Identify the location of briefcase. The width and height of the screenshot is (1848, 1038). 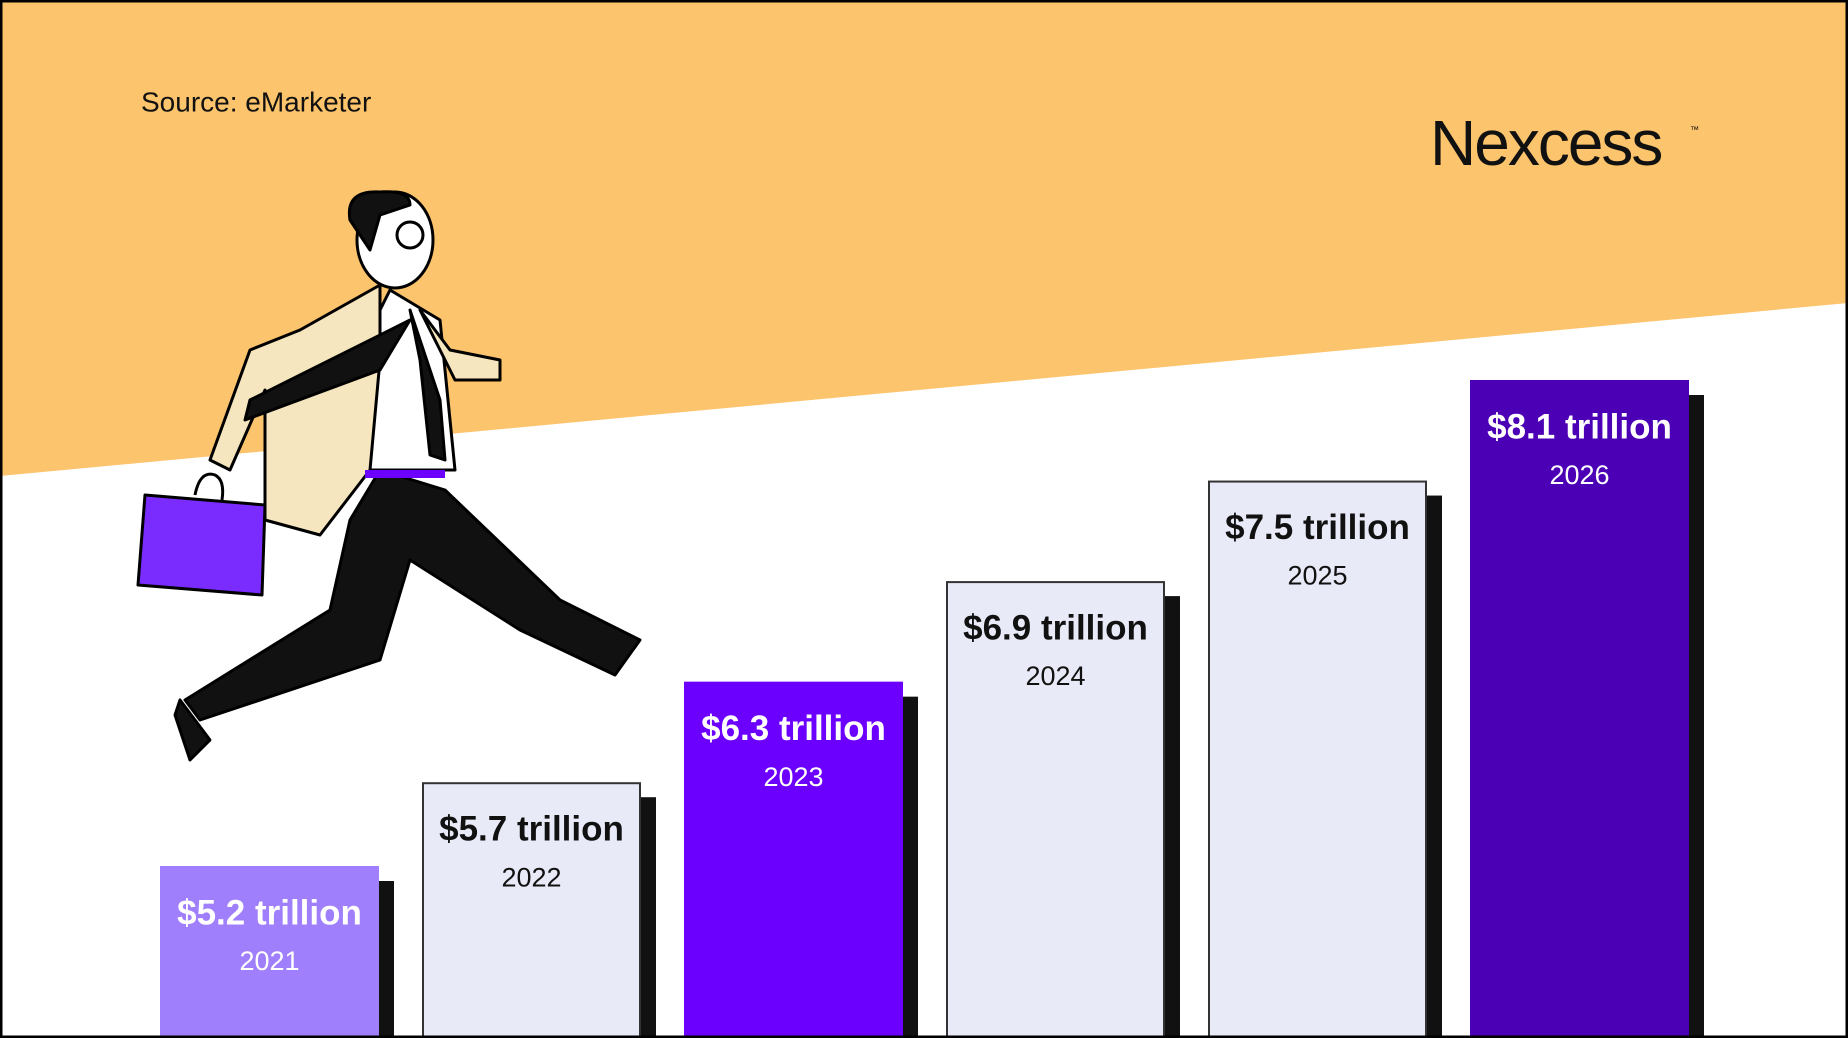
(201, 545).